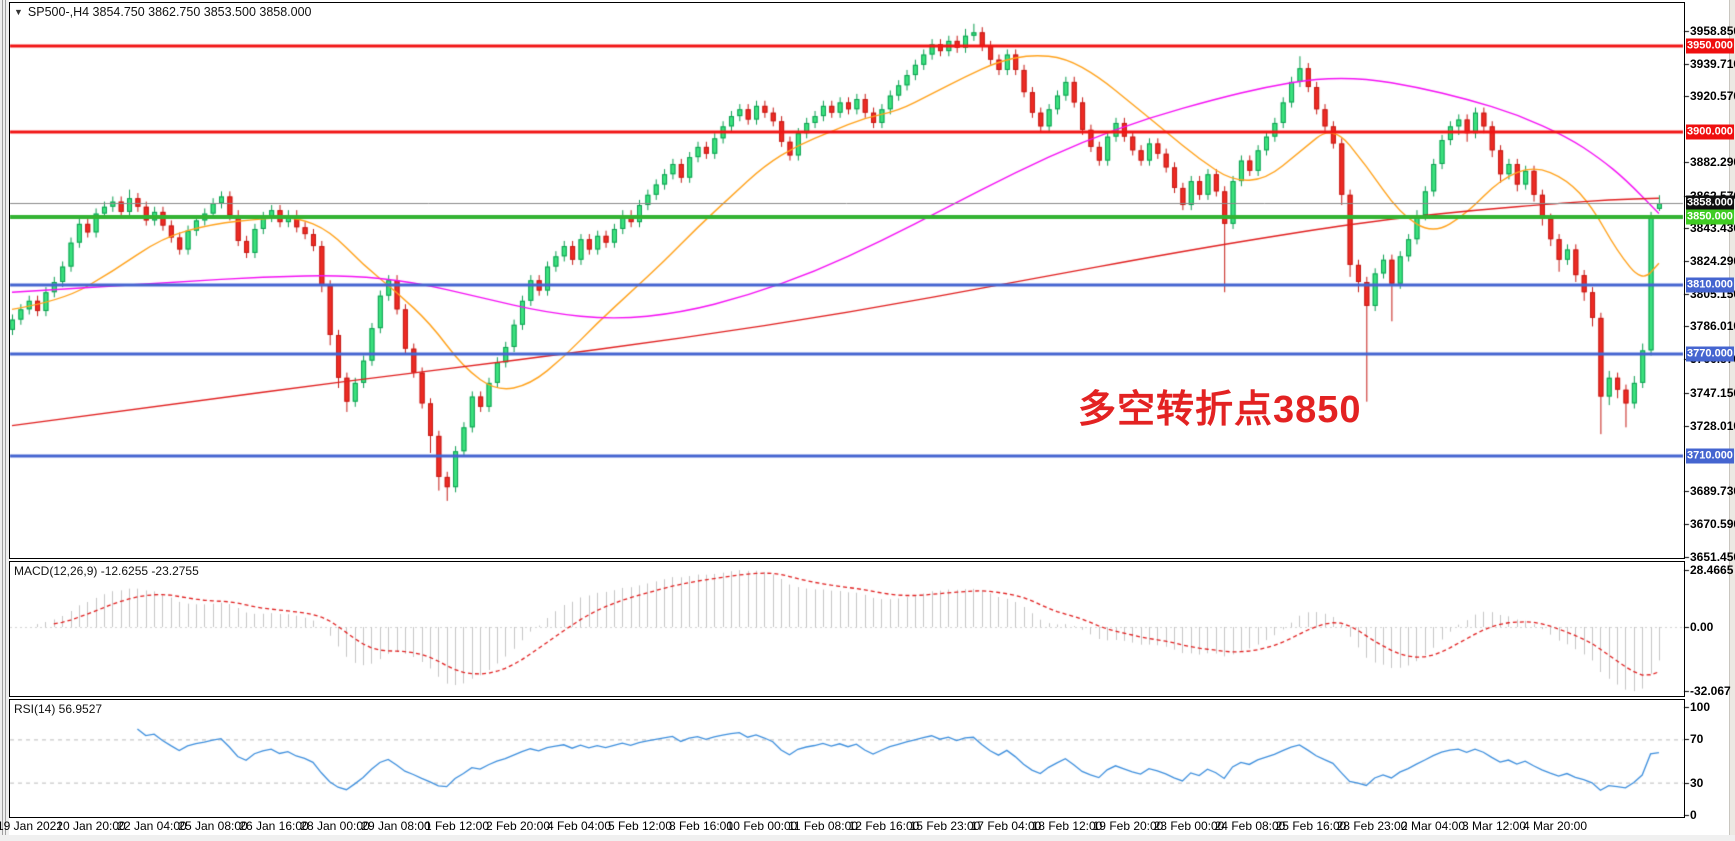 The image size is (1735, 841). I want to click on y-axis-tick-label: 3882.290, so click(1712, 161).